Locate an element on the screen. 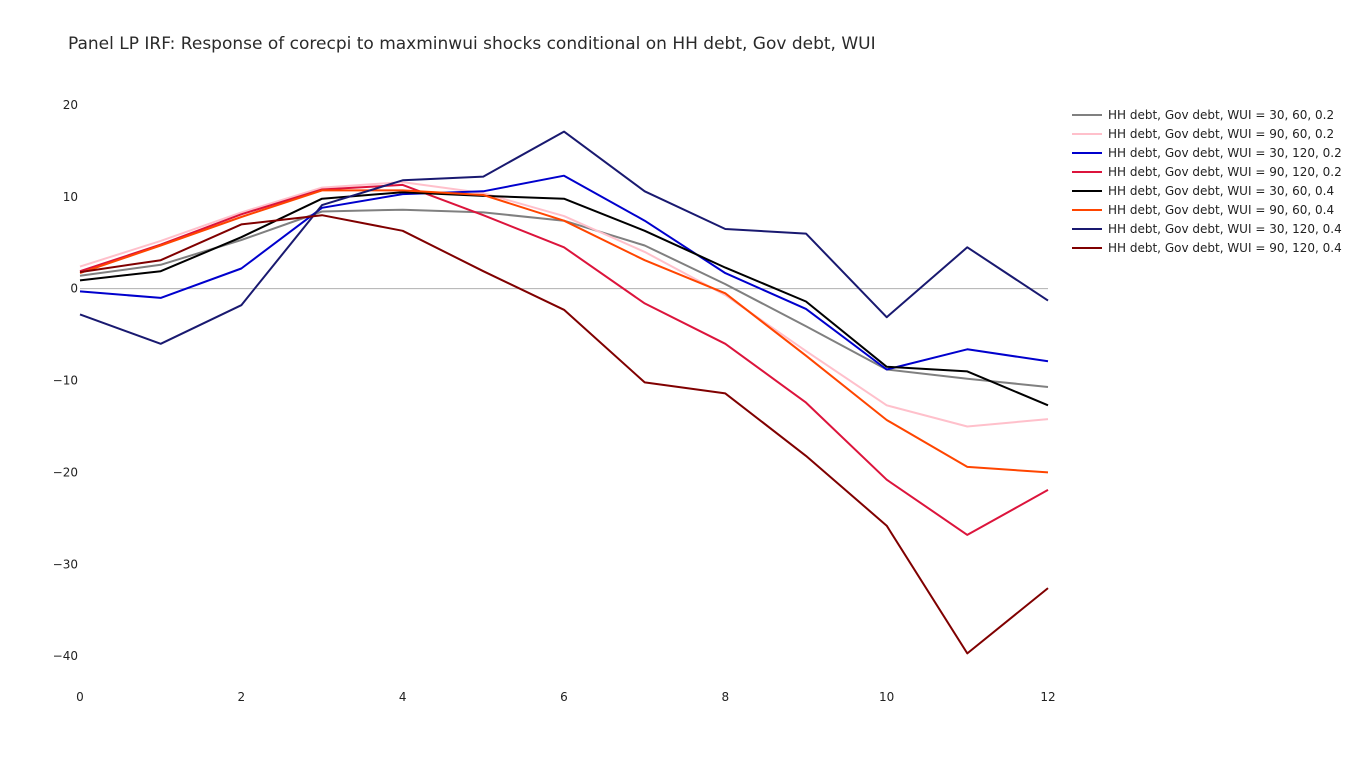  legend-label: HH debt, Gov debt, WUI = 30, 120, 0.2 is located at coordinates (1225, 152).